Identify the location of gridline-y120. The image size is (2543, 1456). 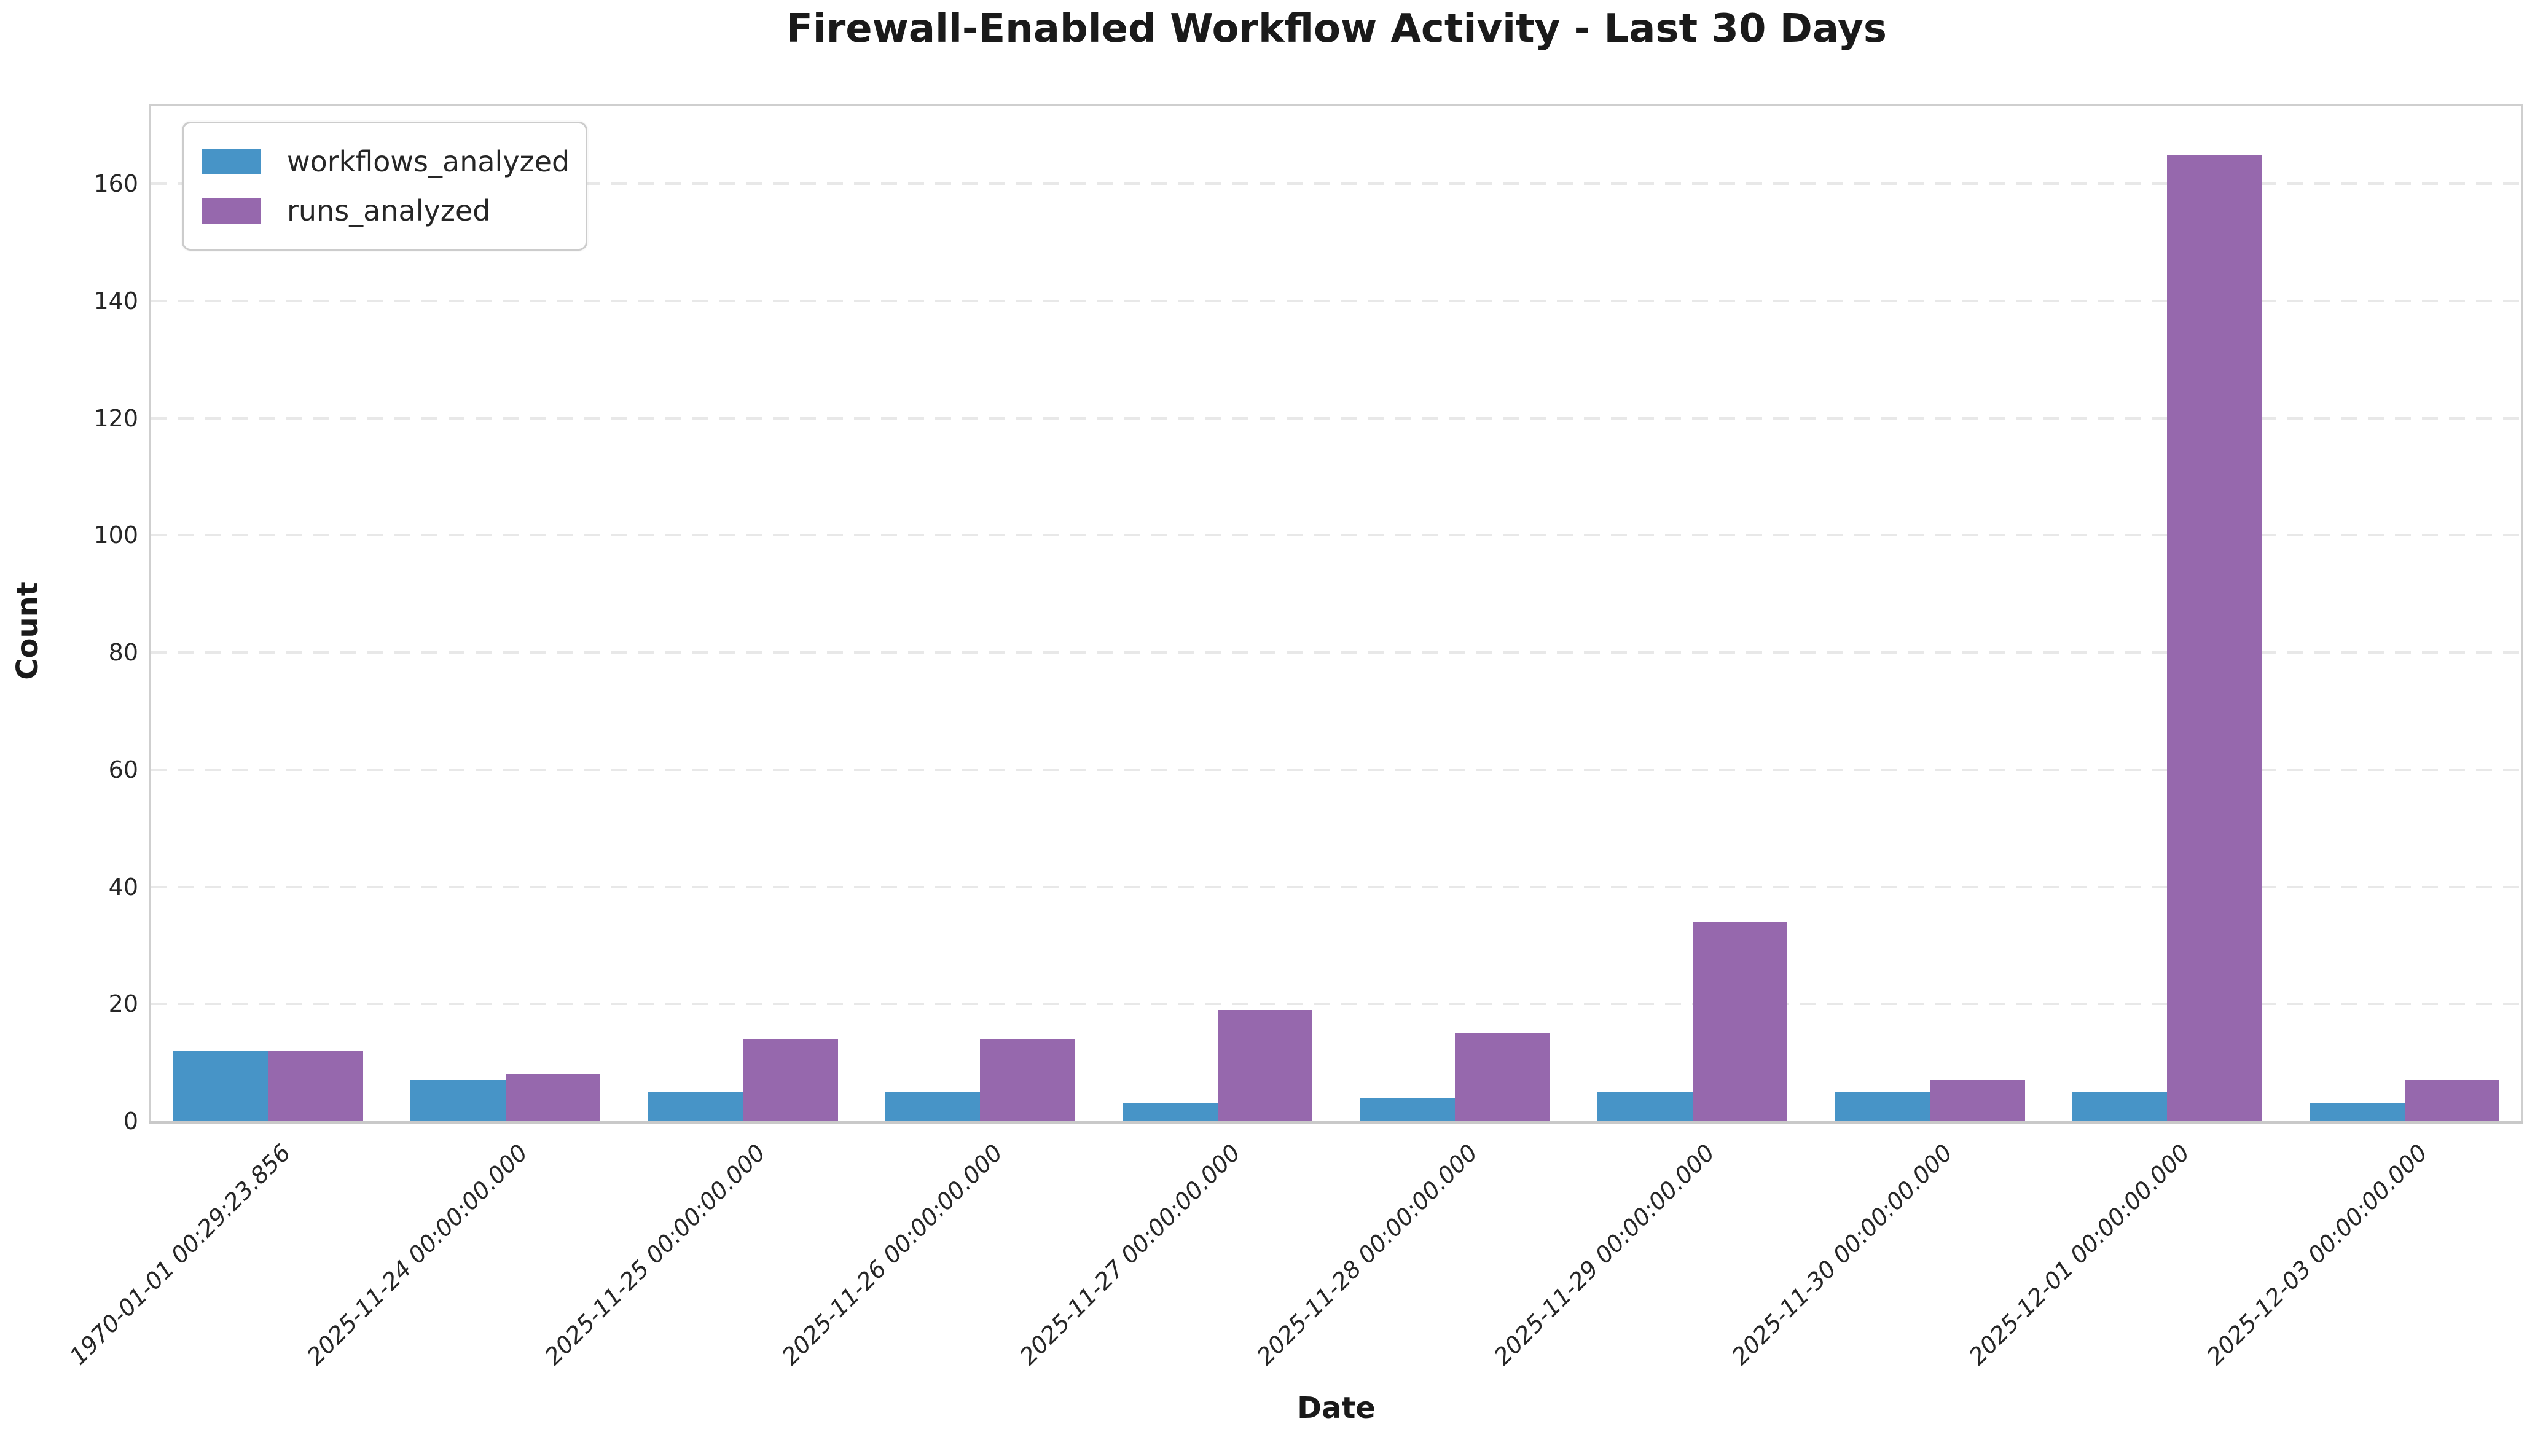
(1336, 418).